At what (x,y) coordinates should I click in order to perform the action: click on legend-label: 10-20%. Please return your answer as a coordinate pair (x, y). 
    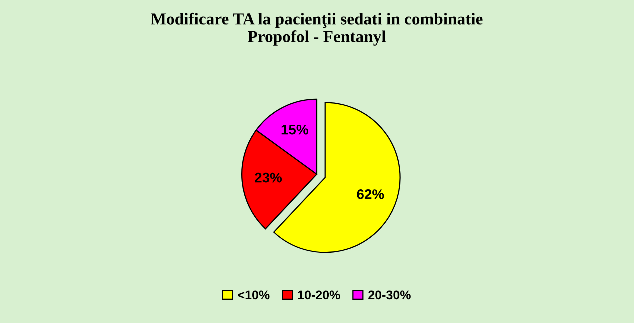
    Looking at the image, I should click on (319, 295).